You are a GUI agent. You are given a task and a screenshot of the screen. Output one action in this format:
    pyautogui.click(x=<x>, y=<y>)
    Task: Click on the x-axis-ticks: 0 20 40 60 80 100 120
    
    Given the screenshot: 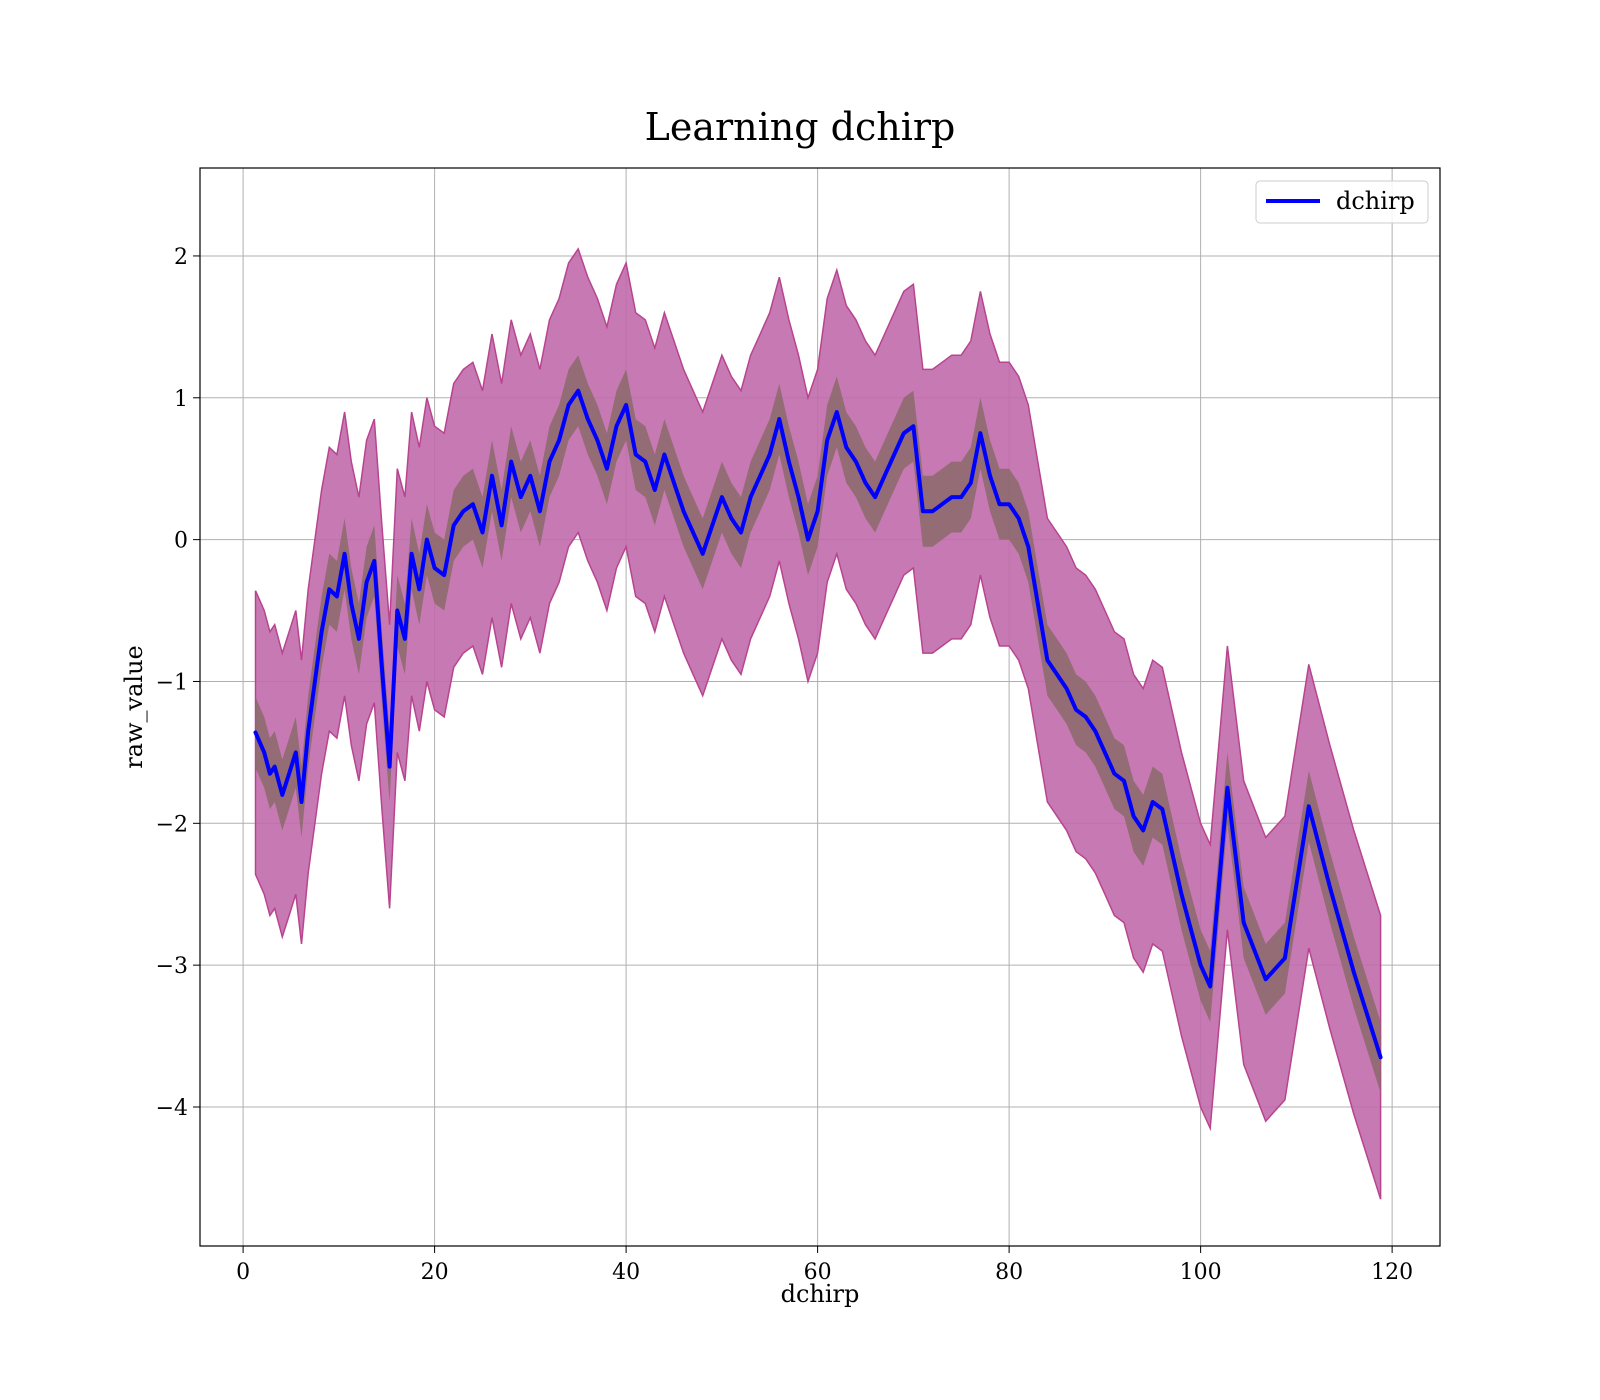 What is the action you would take?
    pyautogui.click(x=824, y=1265)
    